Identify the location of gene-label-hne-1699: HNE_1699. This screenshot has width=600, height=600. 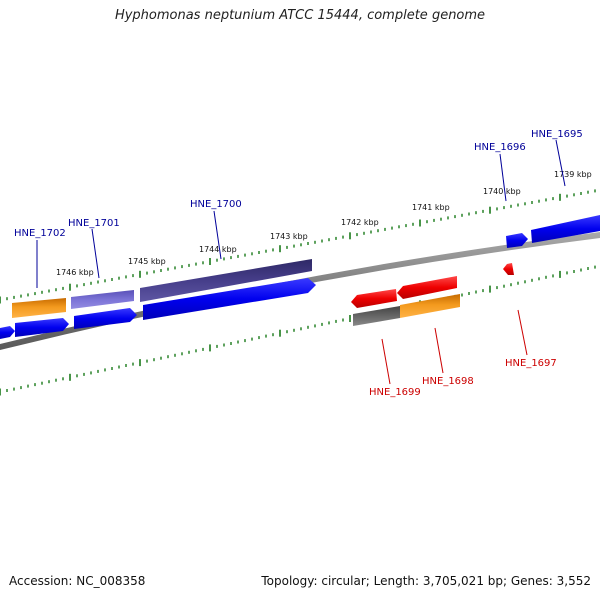
(395, 392).